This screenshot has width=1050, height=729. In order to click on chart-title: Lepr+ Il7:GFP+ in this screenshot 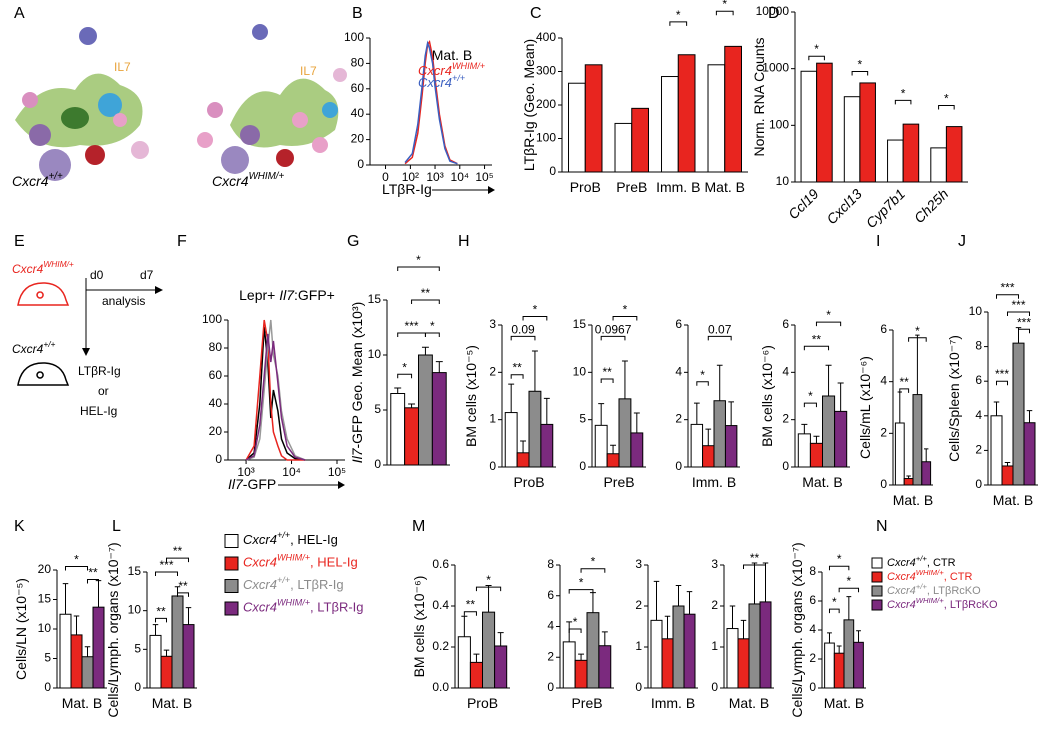, I will do `click(287, 295)`.